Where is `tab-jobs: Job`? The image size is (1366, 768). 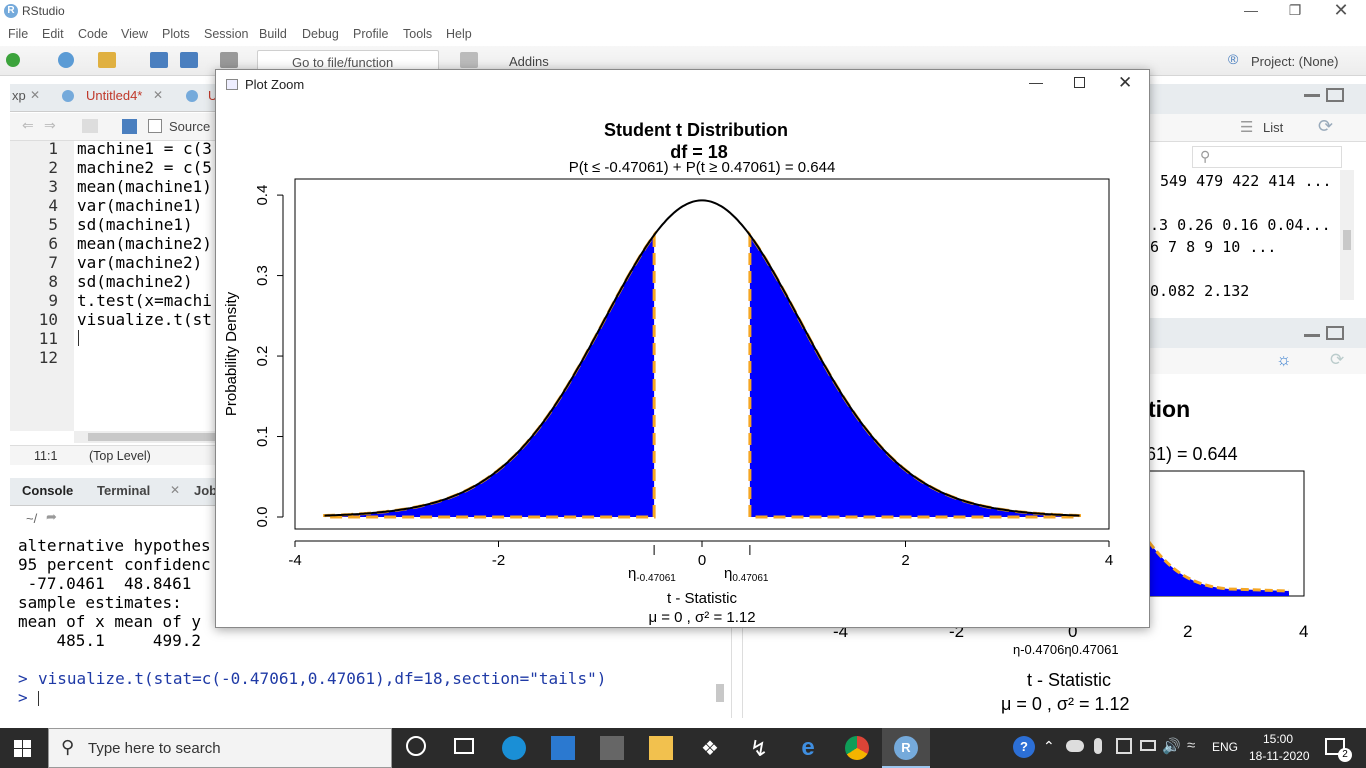 tab-jobs: Job is located at coordinates (206, 490).